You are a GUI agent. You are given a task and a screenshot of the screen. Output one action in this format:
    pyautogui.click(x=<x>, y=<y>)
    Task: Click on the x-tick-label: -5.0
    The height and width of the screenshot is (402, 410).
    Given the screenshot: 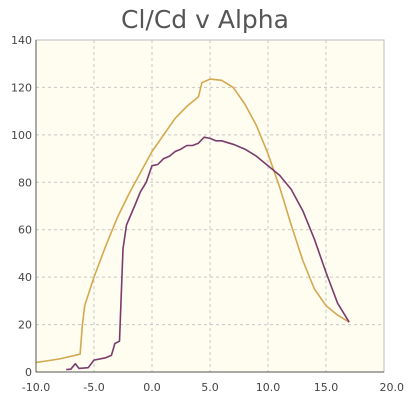 What is the action you would take?
    pyautogui.click(x=93, y=387)
    